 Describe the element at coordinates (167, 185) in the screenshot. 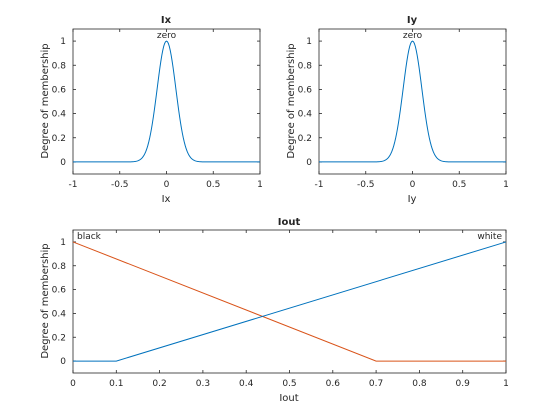

I see `ix-x-tick-label: 0` at that location.